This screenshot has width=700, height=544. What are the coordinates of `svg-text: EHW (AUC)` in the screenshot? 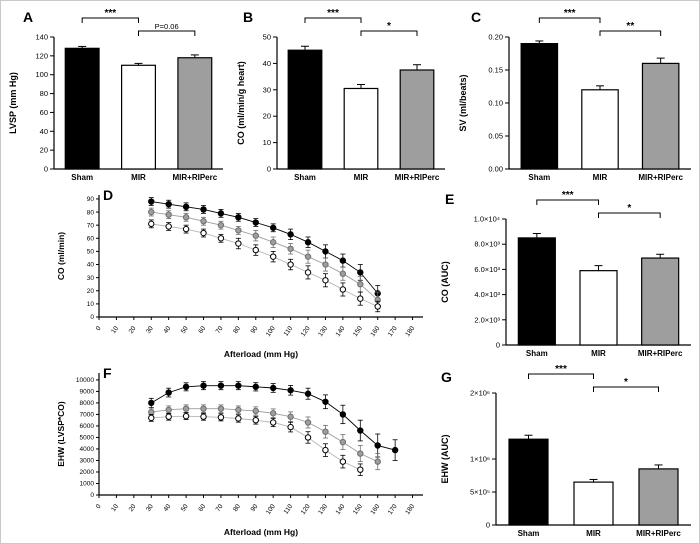 It's located at (445, 459).